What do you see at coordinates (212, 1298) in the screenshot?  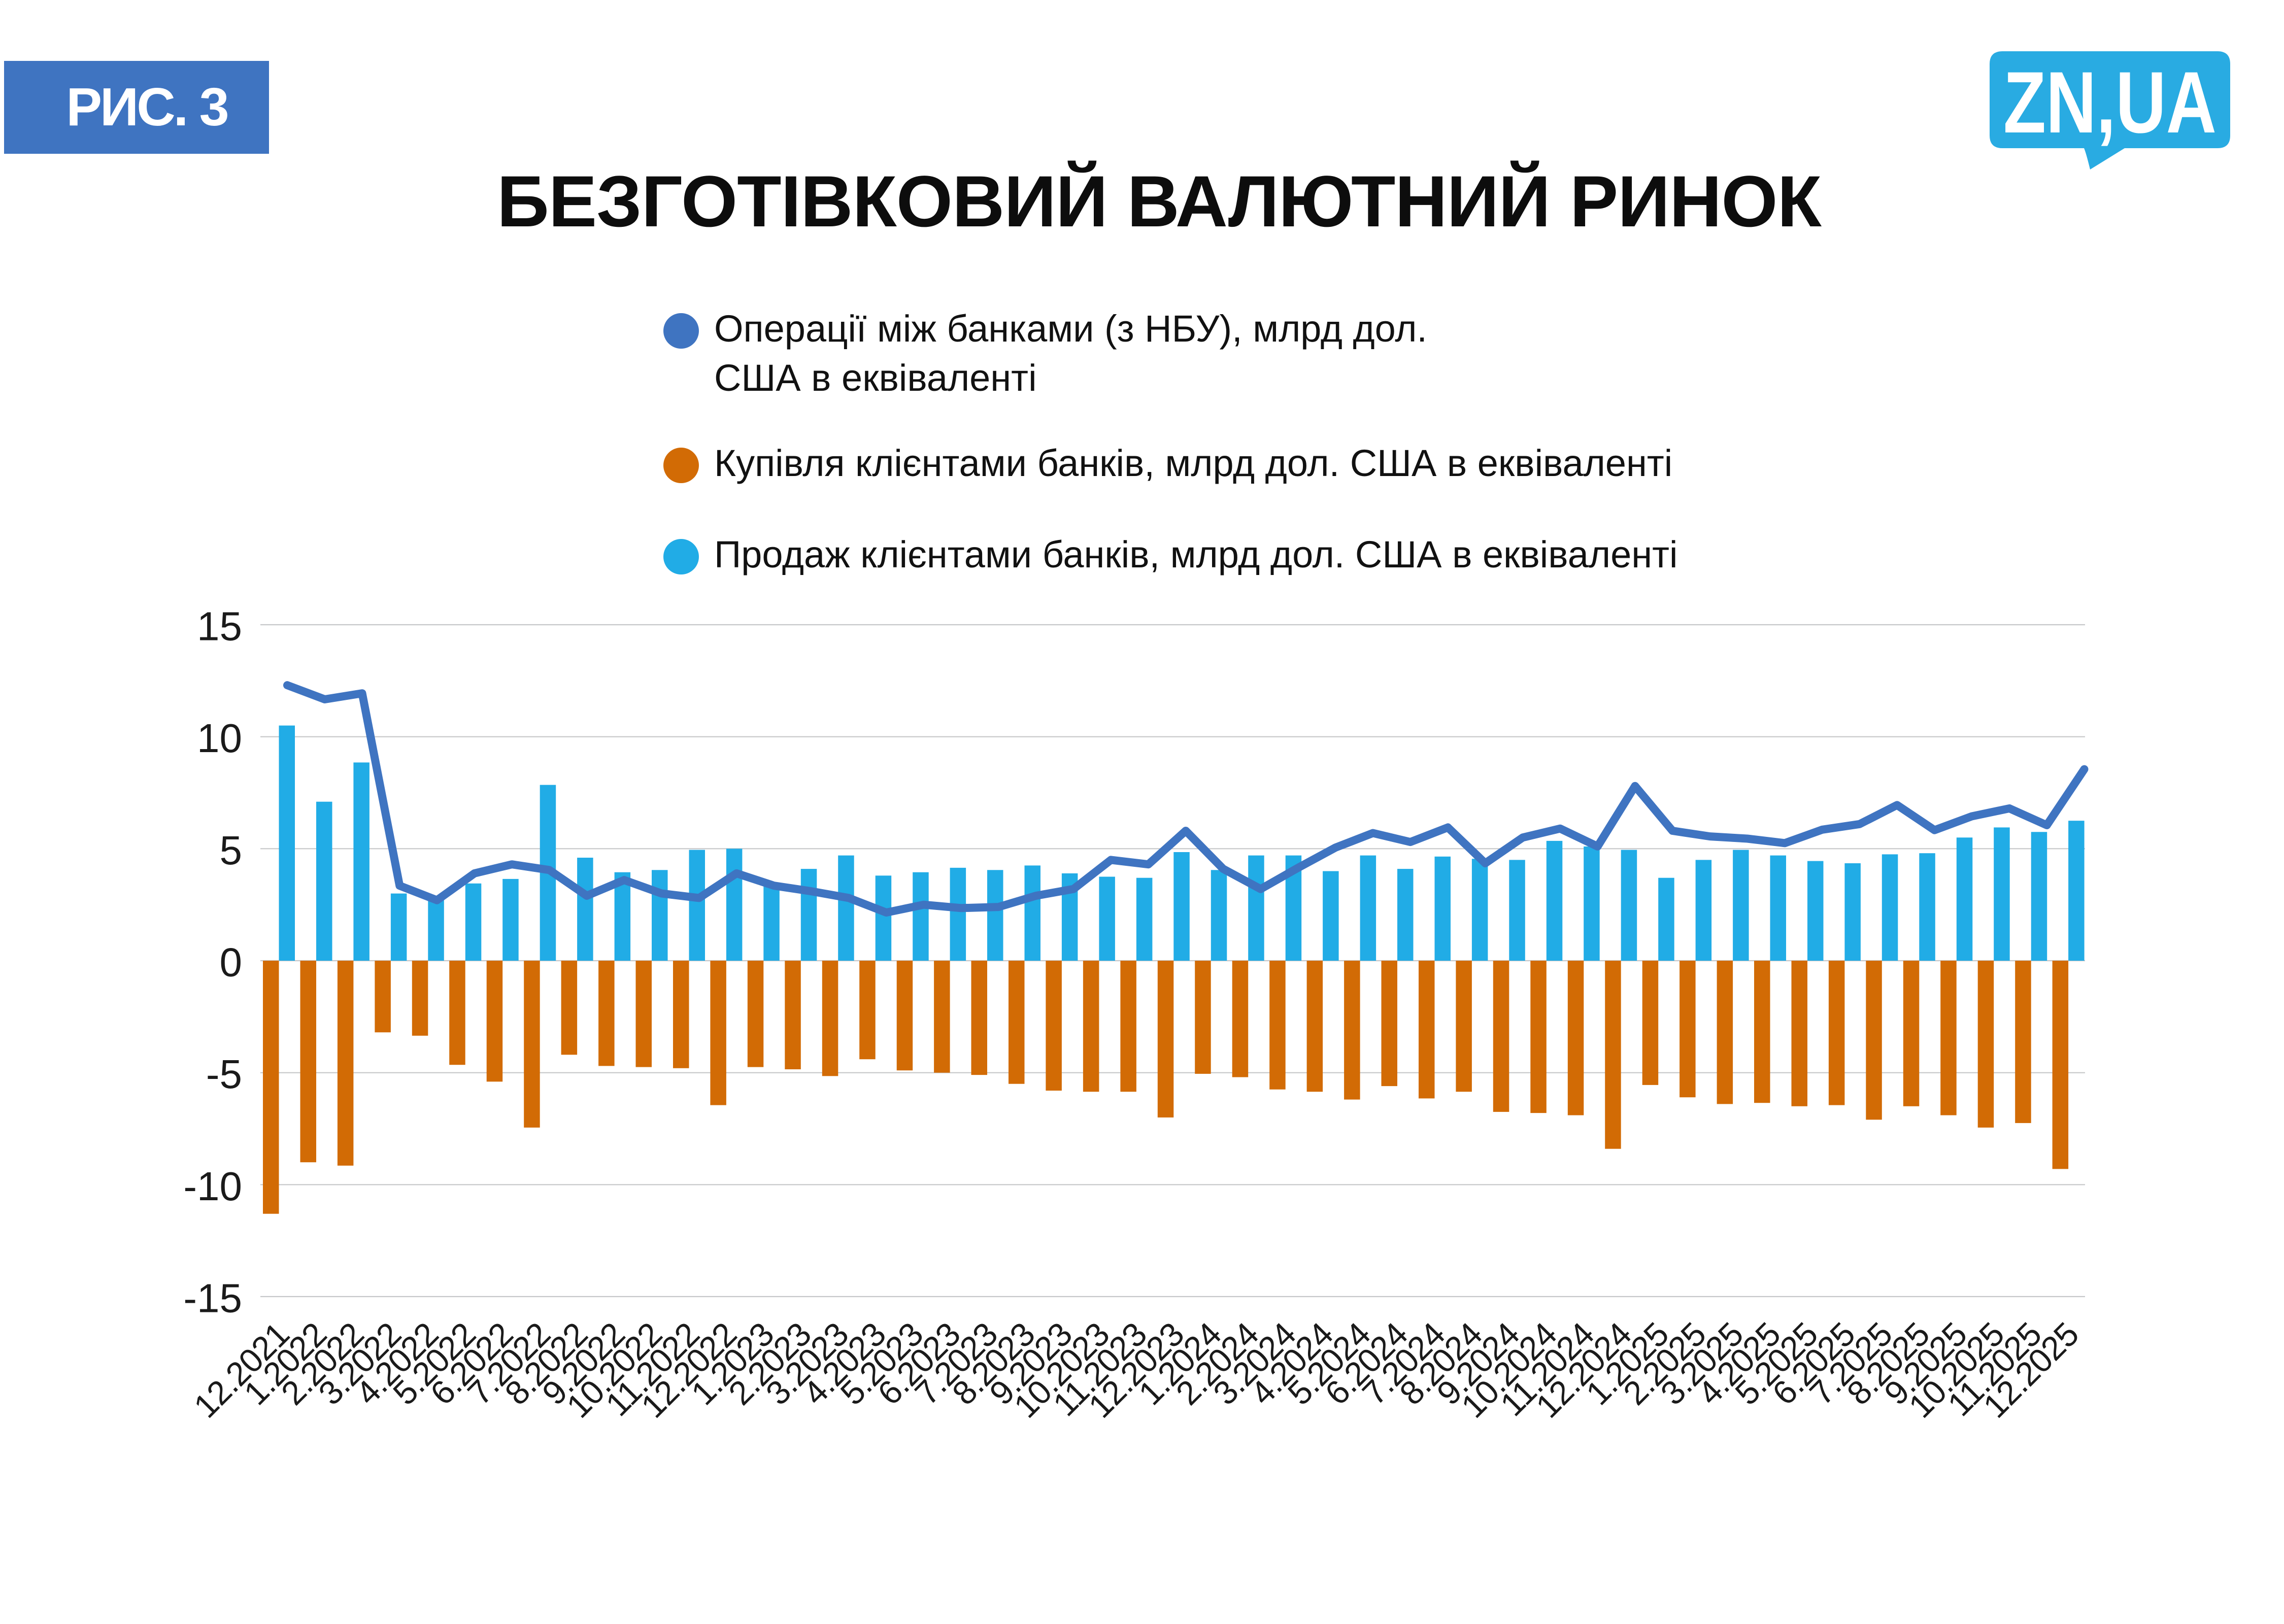 I see `svg-text: -15` at bounding box center [212, 1298].